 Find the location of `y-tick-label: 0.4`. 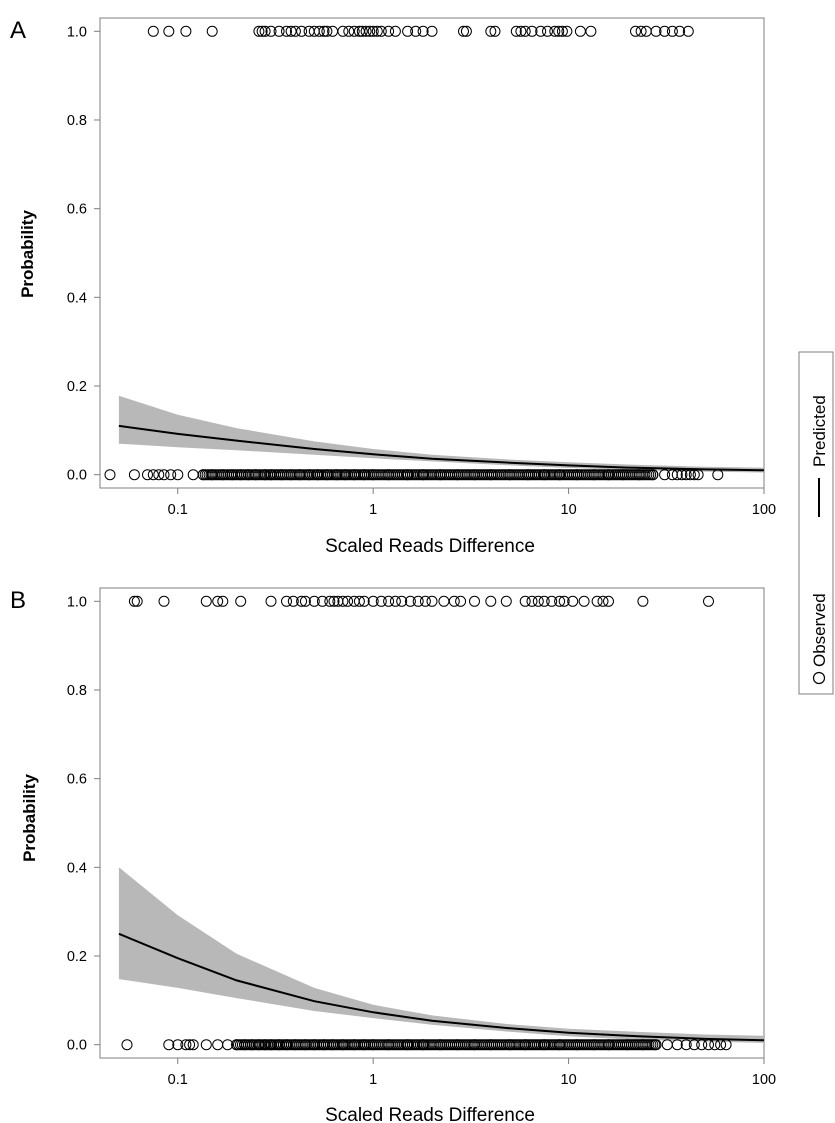

y-tick-label: 0.4 is located at coordinates (77, 298).